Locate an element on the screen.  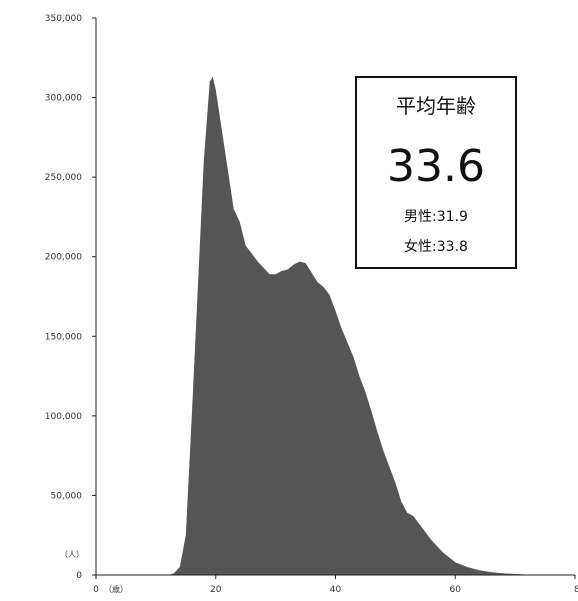
x-unit-label: （歳） is located at coordinates (116, 589).